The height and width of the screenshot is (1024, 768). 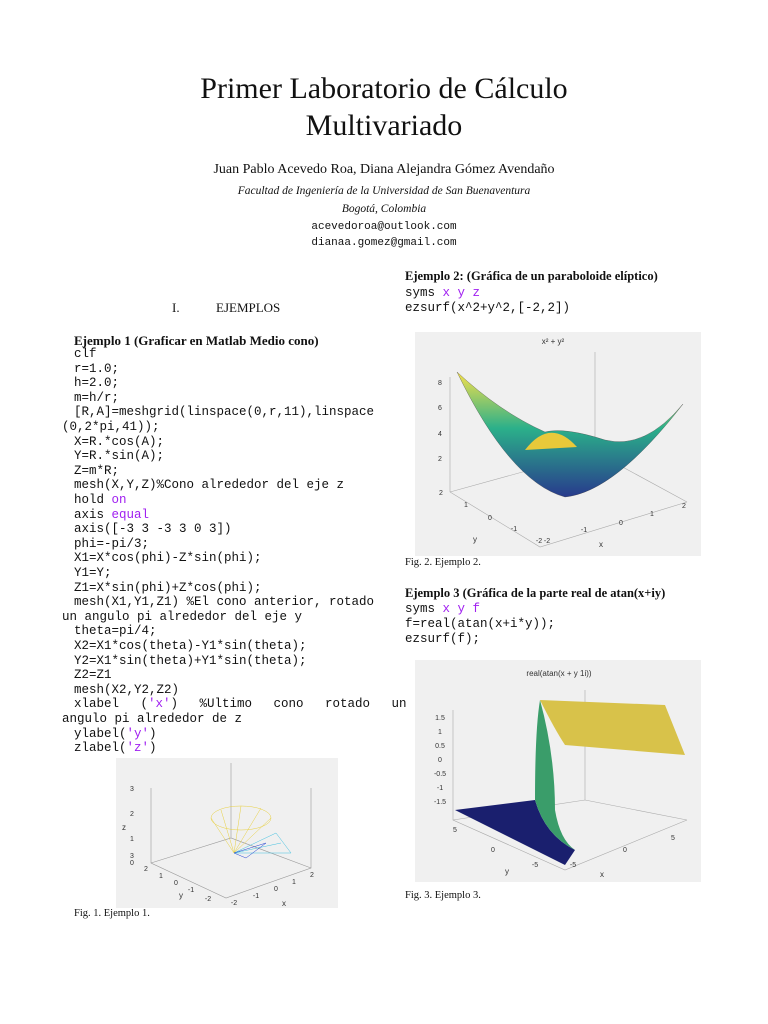 I want to click on code-keyword: 'x', so click(x=159, y=704).